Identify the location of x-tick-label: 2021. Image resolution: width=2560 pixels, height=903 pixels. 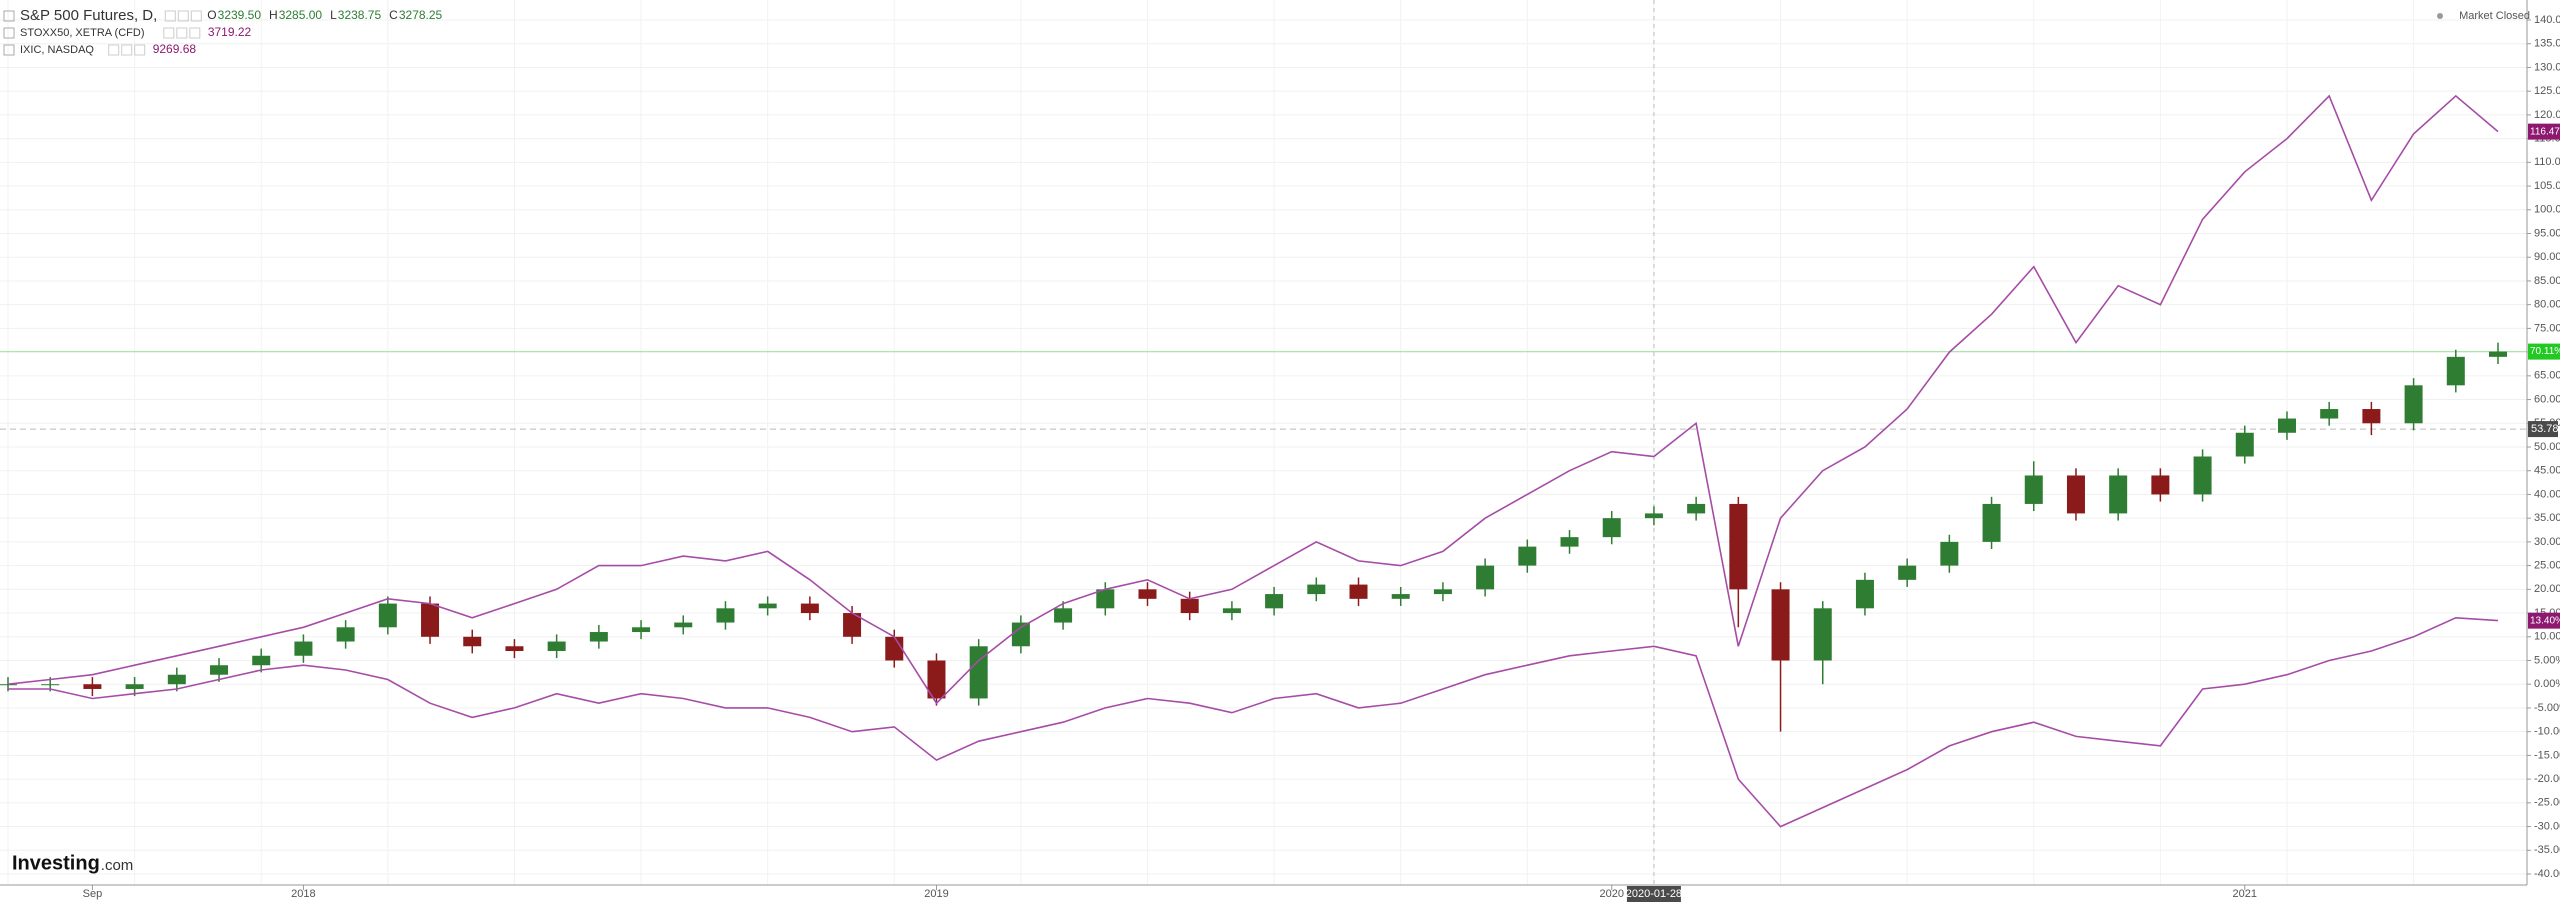
(2245, 894).